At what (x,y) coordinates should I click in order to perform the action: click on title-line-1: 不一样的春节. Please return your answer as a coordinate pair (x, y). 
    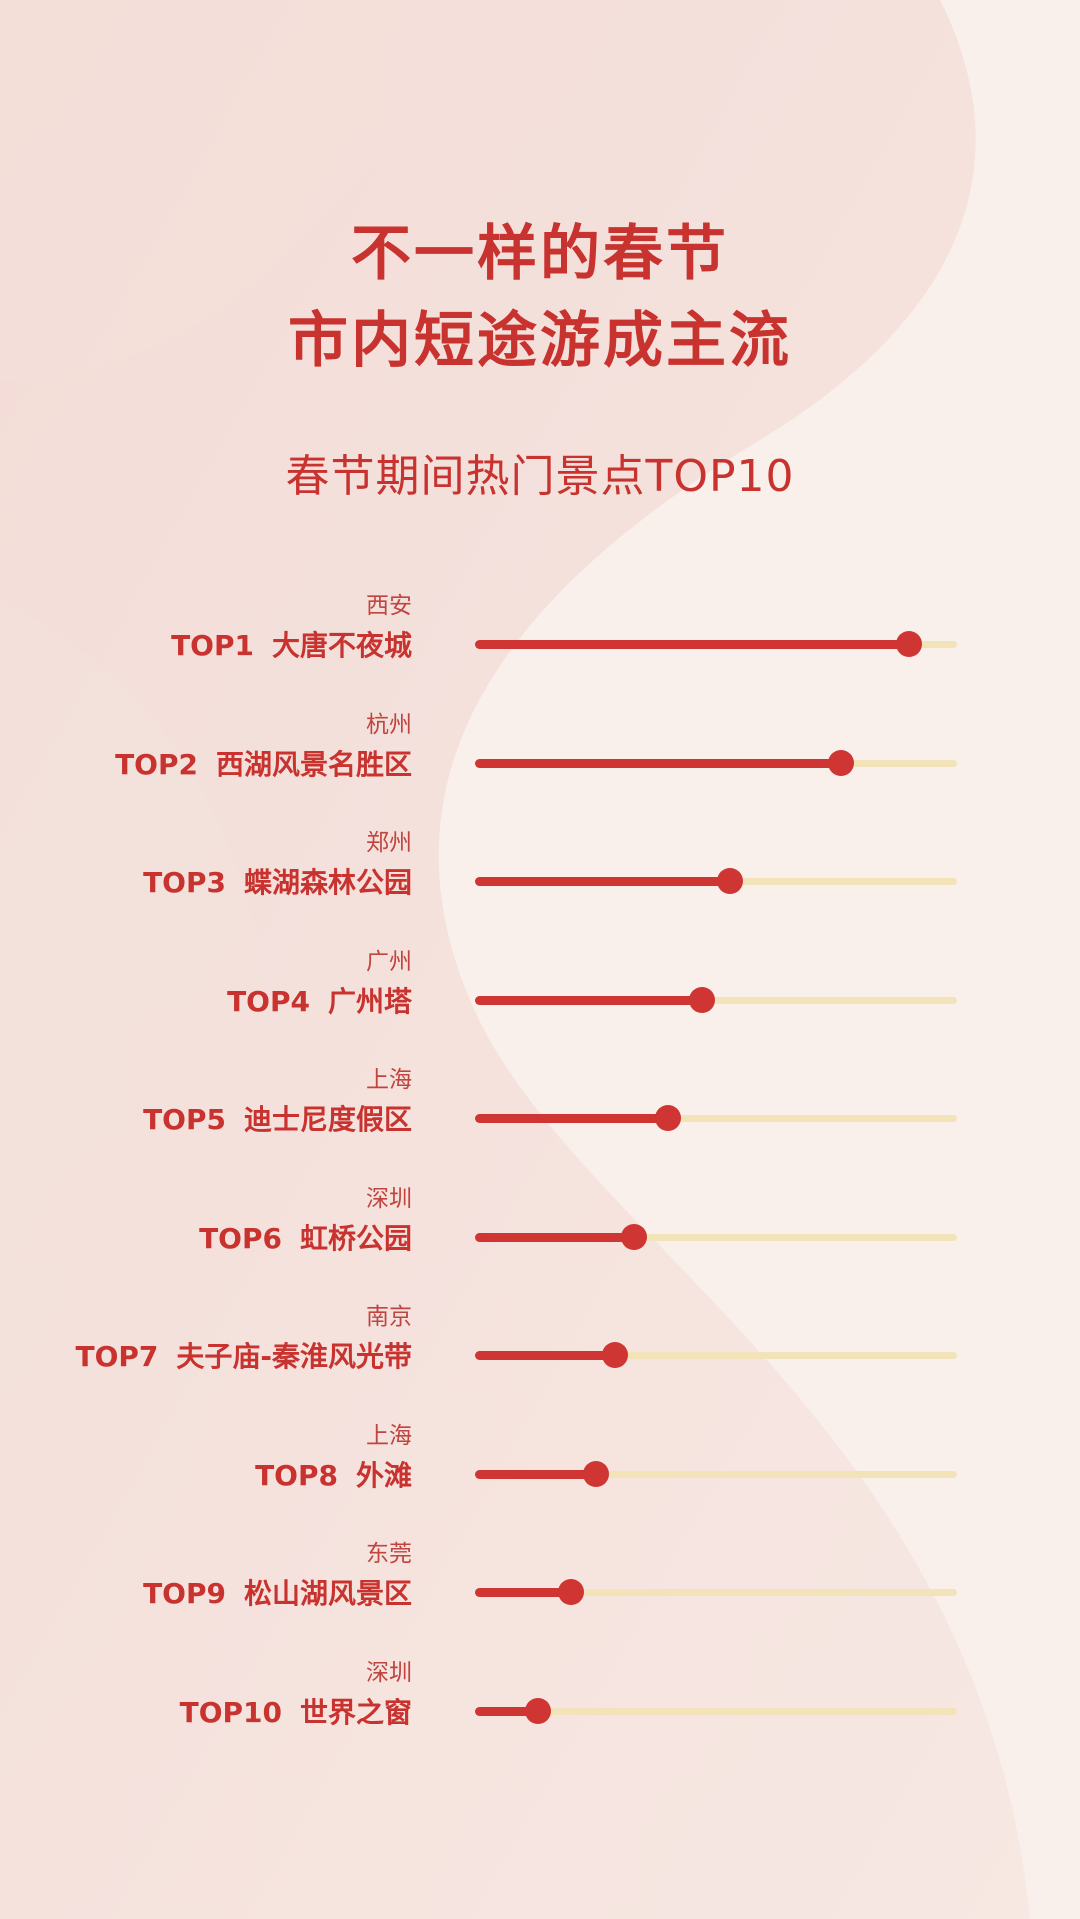
    Looking at the image, I should click on (540, 254).